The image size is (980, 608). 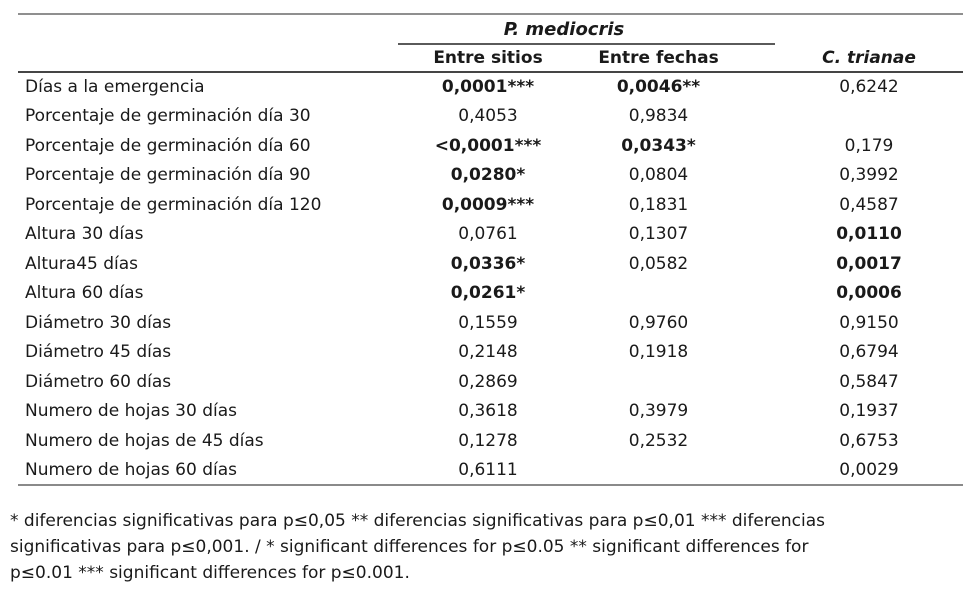 What do you see at coordinates (98, 381) in the screenshot?
I see `row-label: Diámetro 60 días` at bounding box center [98, 381].